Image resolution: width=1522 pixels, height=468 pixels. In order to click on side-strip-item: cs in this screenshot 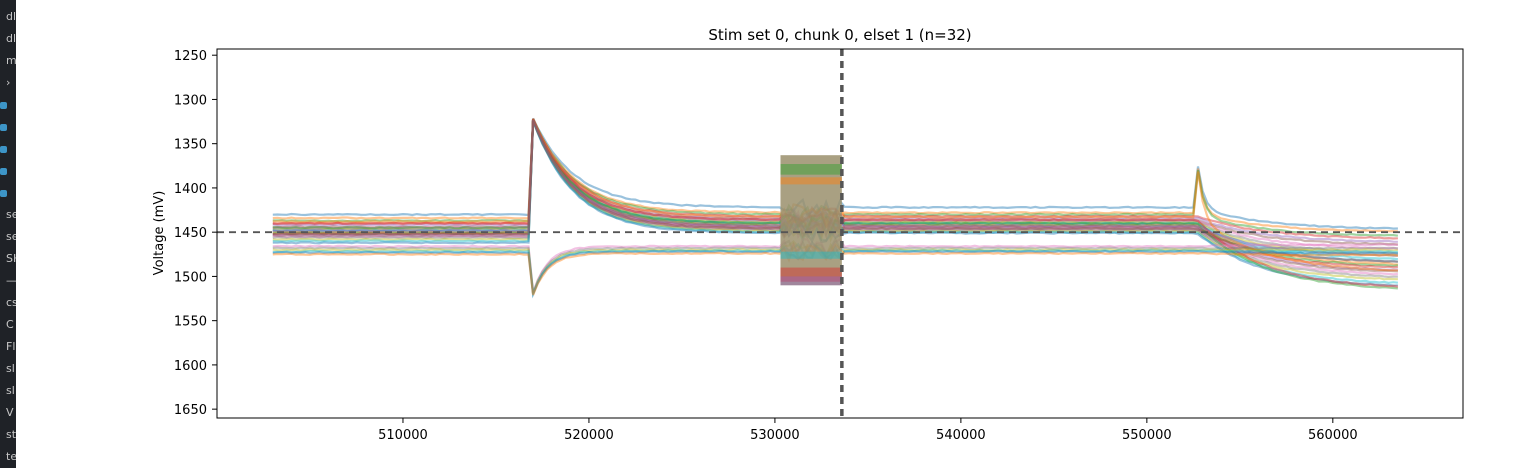, I will do `click(11, 302)`.